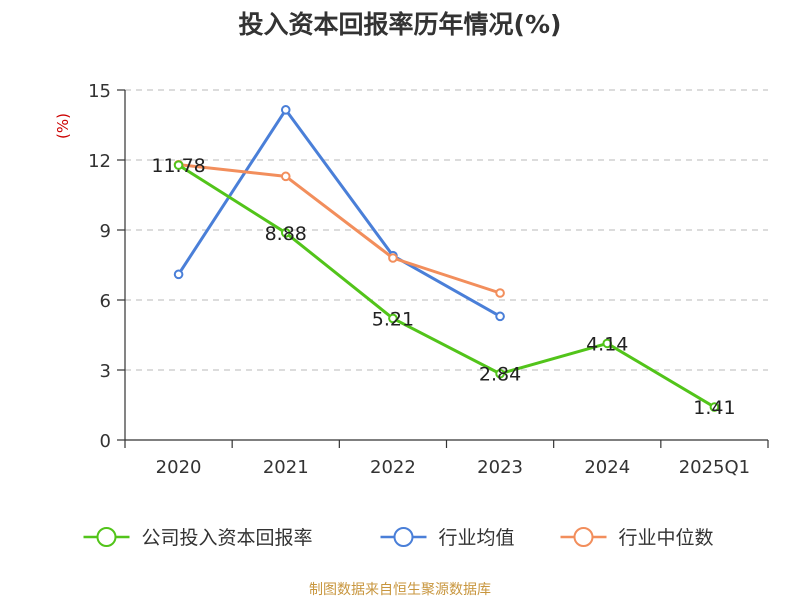 This screenshot has width=800, height=600. What do you see at coordinates (227, 538) in the screenshot?
I see `legend-label-0: 公司投入资本回报率` at bounding box center [227, 538].